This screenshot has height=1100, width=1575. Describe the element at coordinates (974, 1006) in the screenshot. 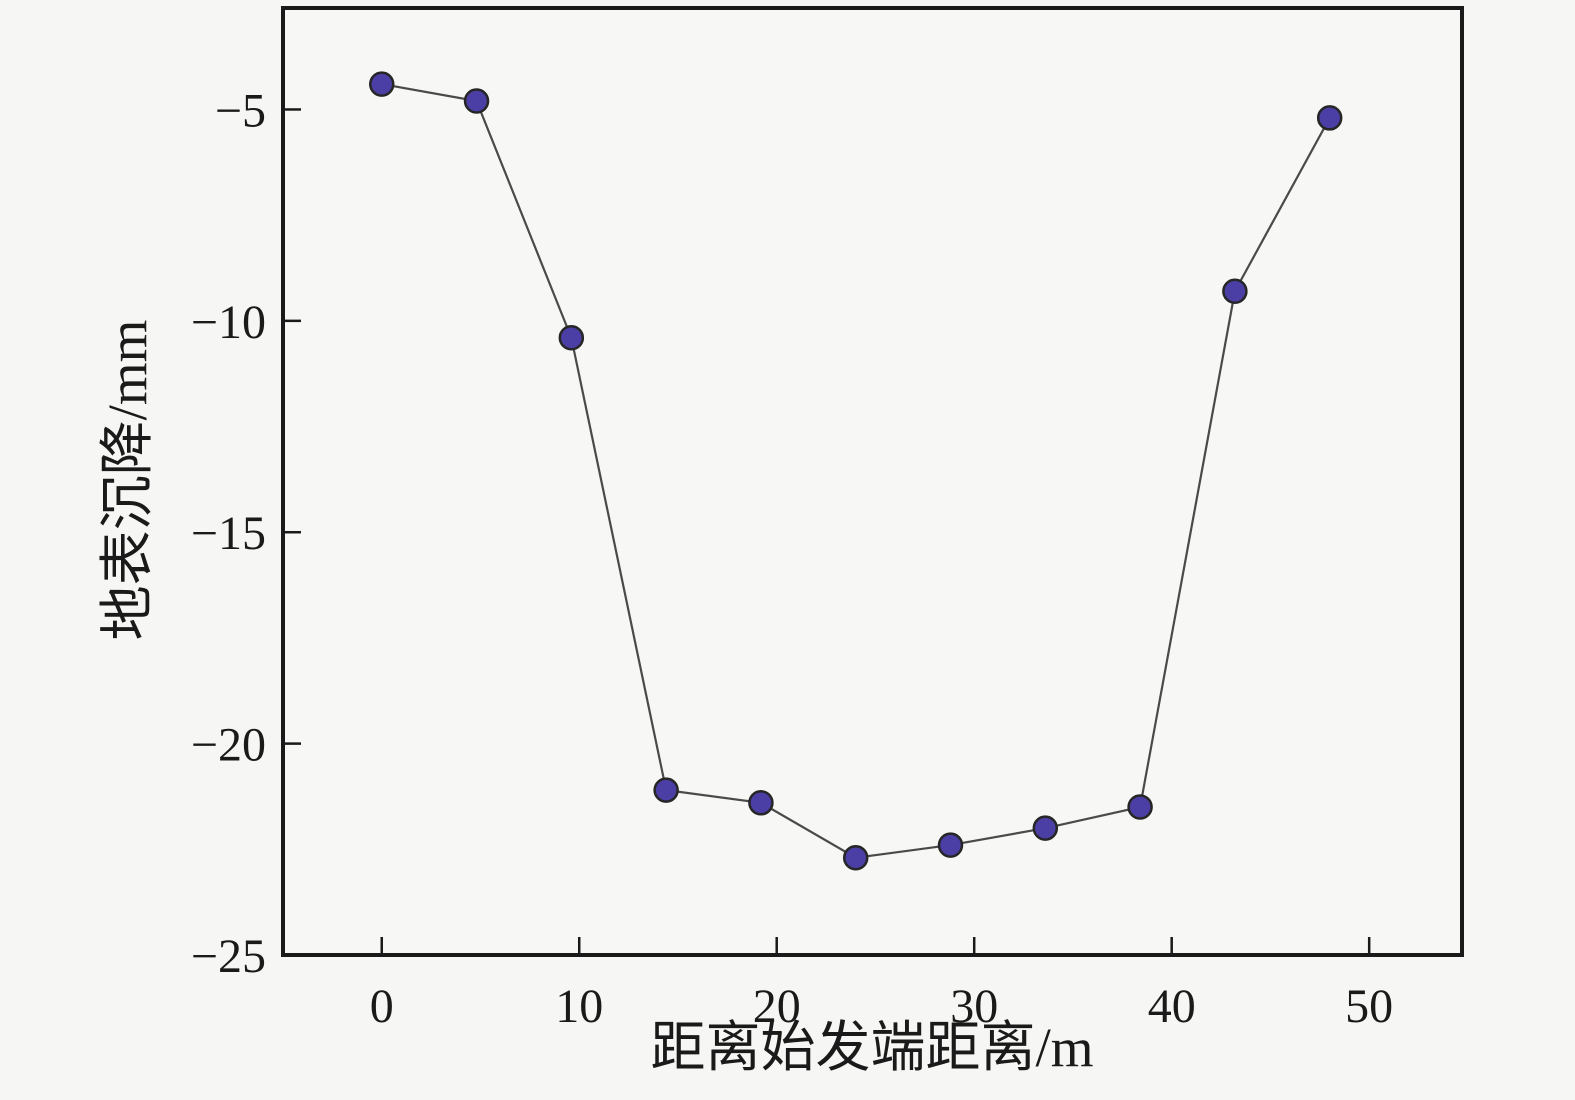

I see `x-axis-tick-label: 30` at that location.